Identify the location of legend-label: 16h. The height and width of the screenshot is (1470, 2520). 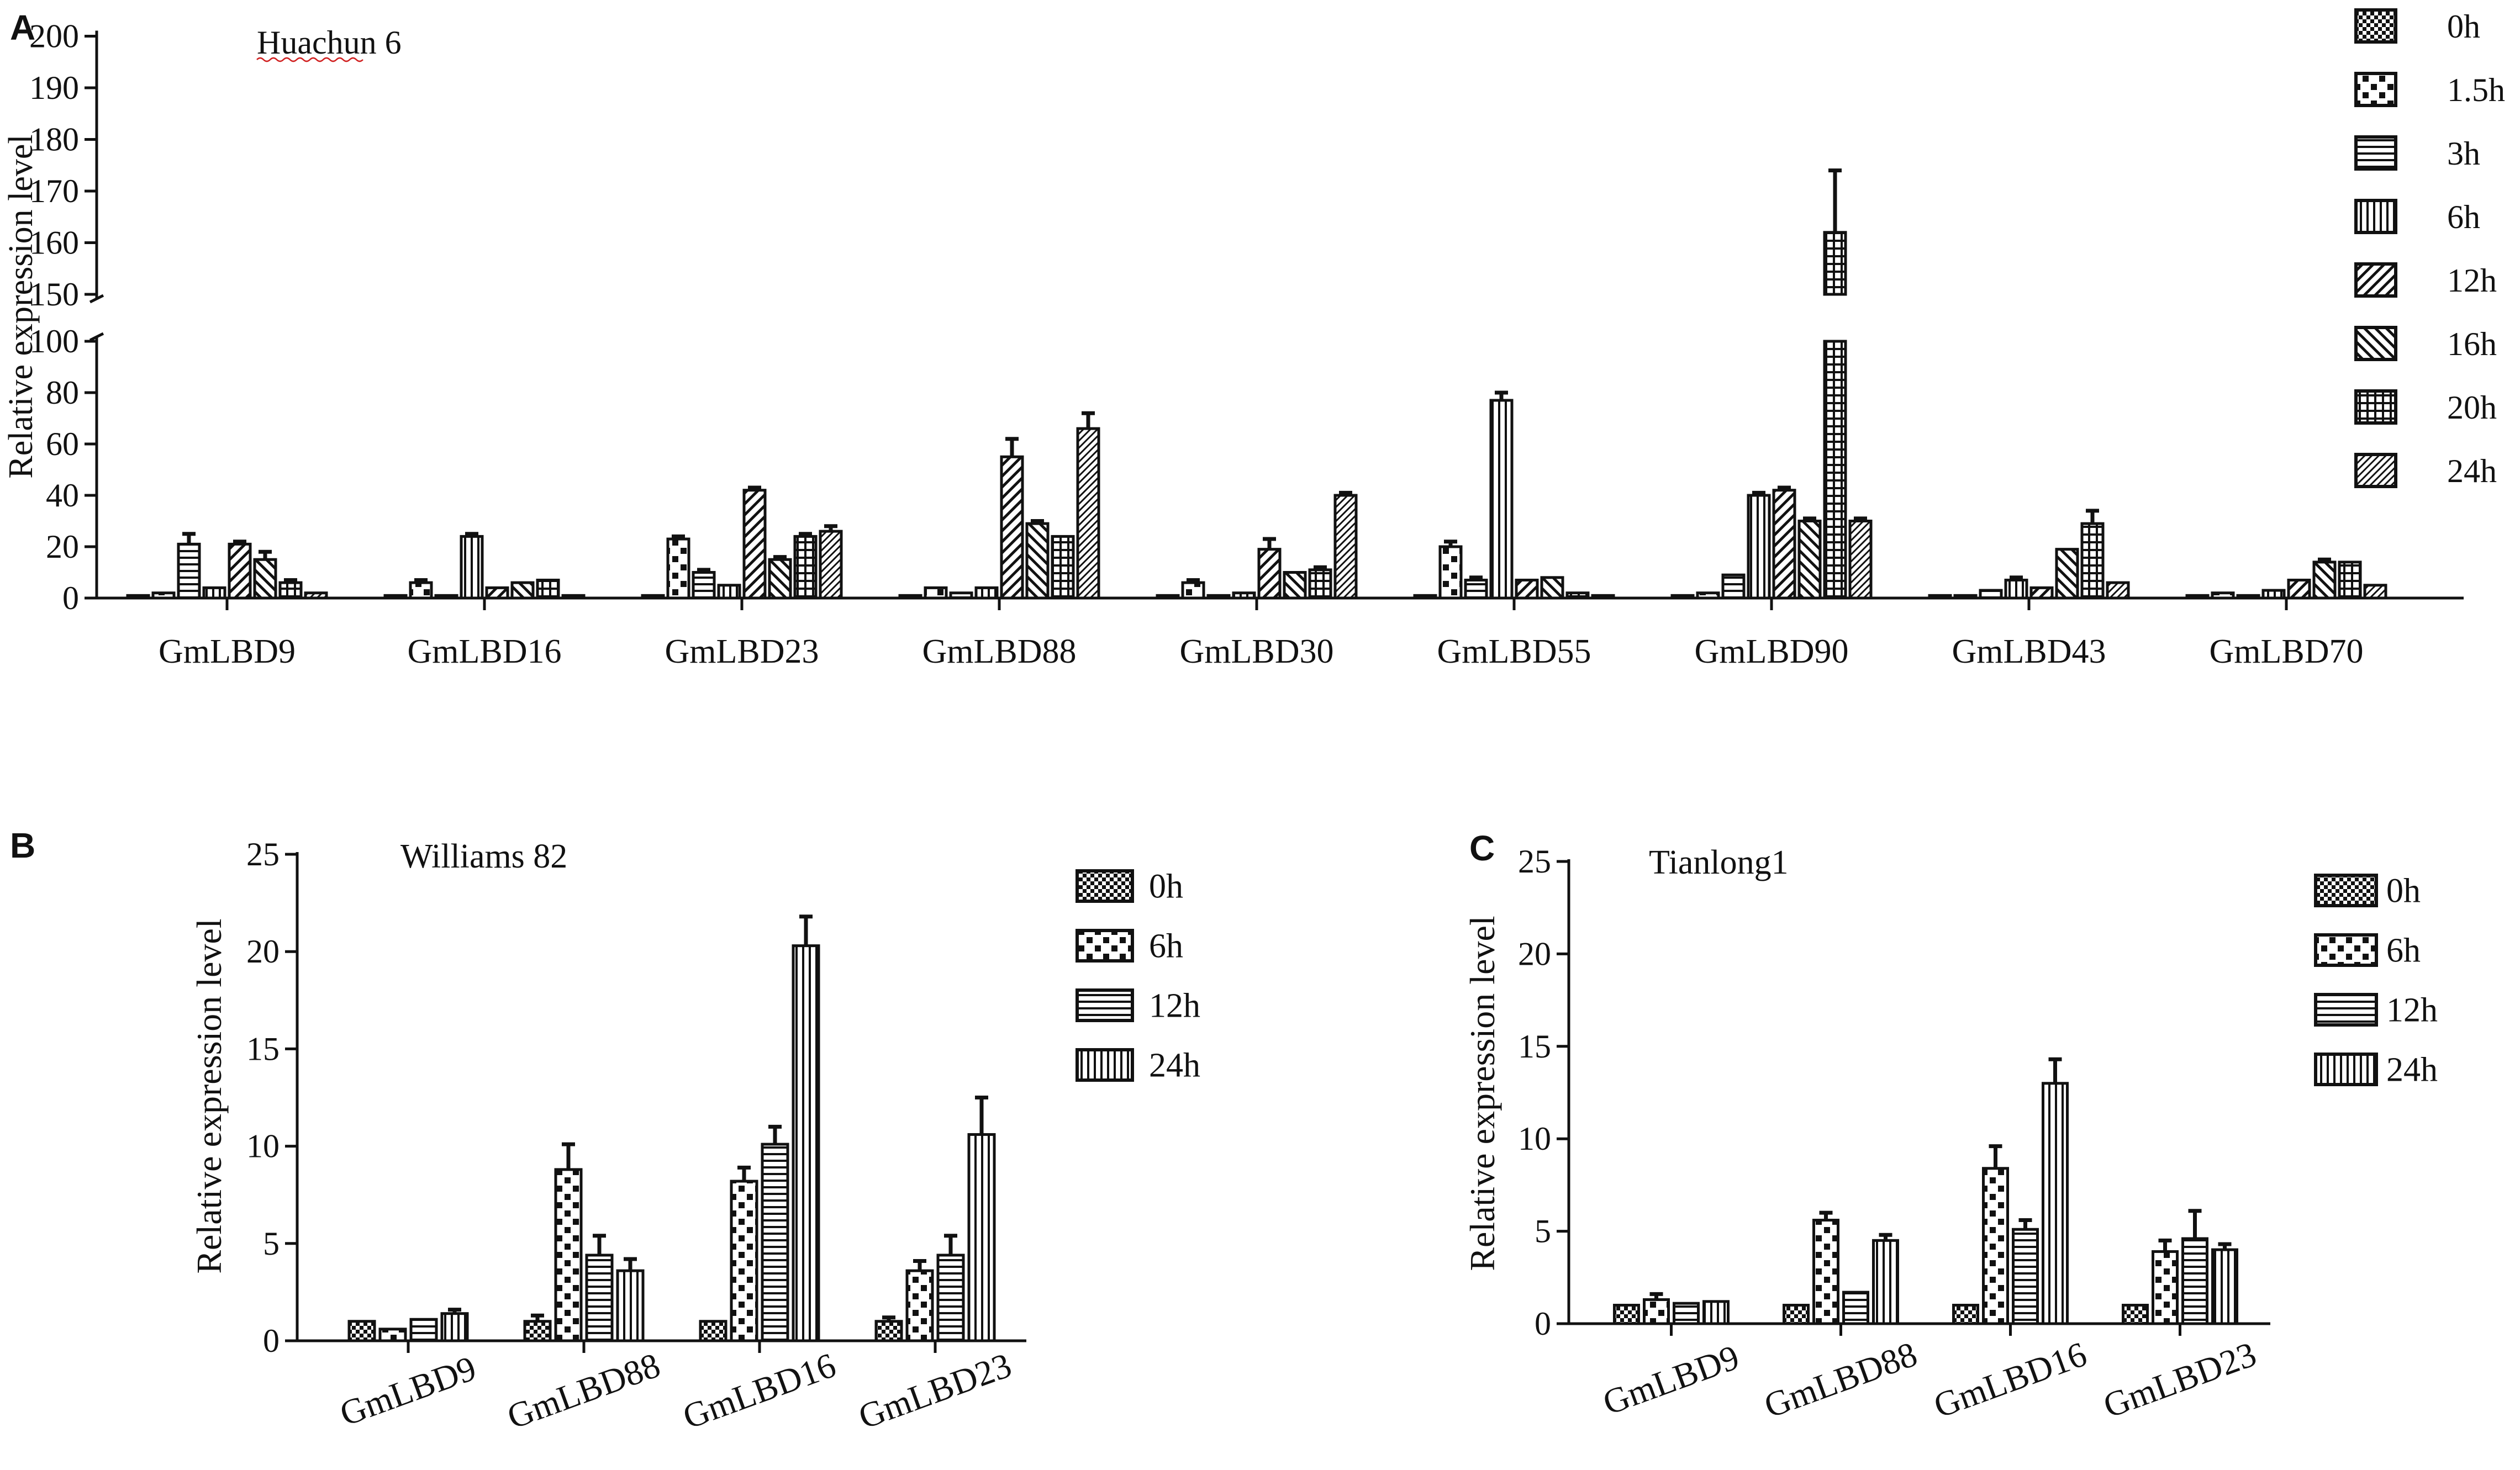
(2472, 344).